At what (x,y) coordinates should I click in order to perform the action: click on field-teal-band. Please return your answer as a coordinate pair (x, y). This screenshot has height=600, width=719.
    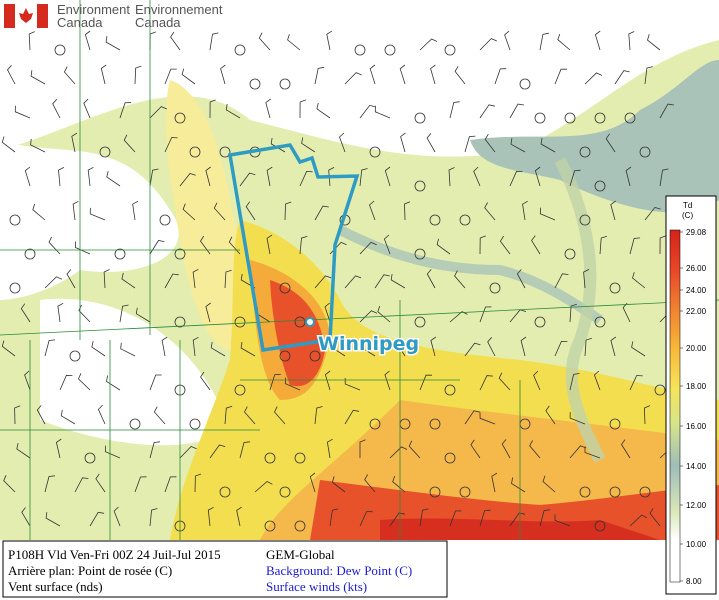
    Looking at the image, I should click on (470, 275).